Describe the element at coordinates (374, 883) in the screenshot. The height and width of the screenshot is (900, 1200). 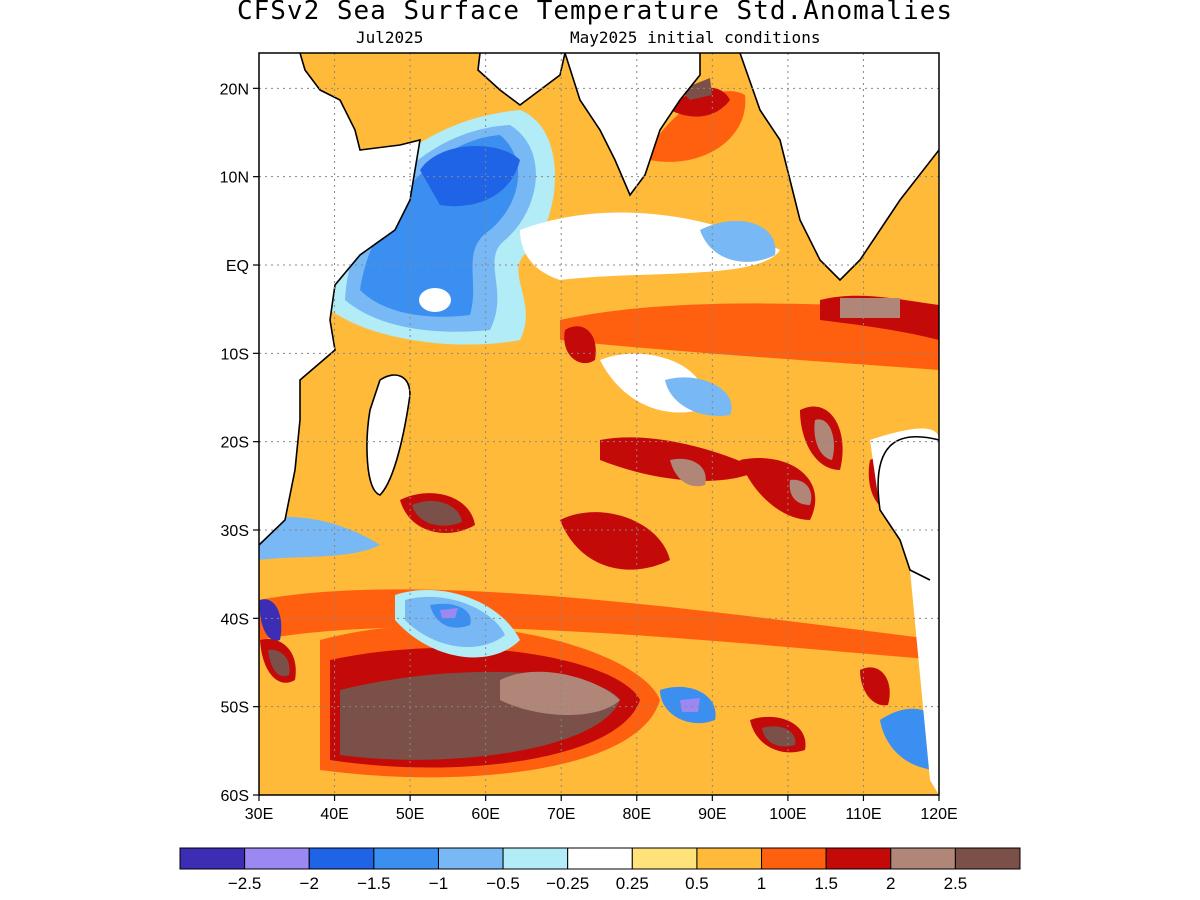
I see `colorbar-label: −1.5` at that location.